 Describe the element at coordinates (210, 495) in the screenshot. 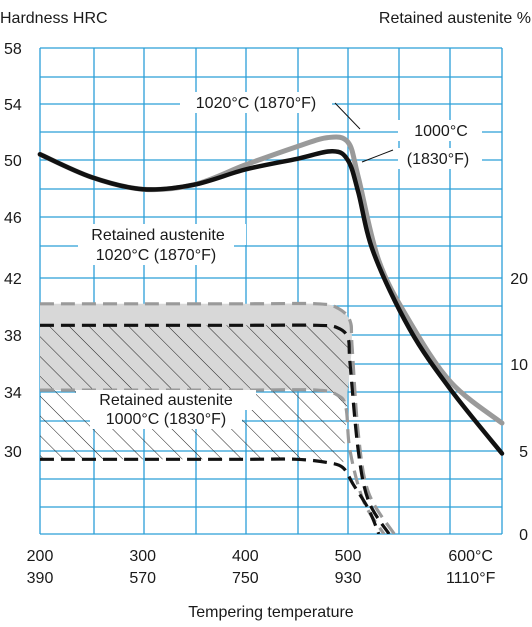

I see `ra-1000-lower-line` at that location.